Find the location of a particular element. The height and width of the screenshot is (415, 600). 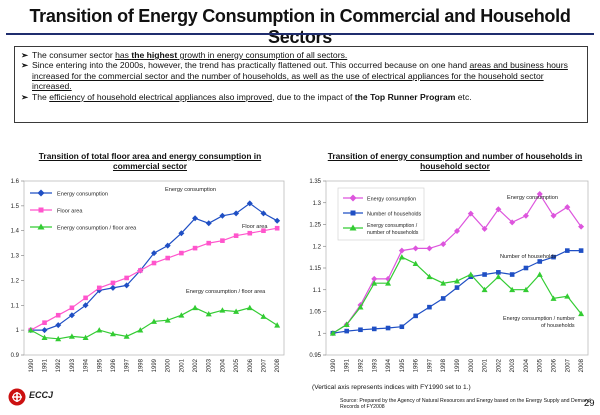

left-xtick-label: 1990 is located at coordinates (32, 365).